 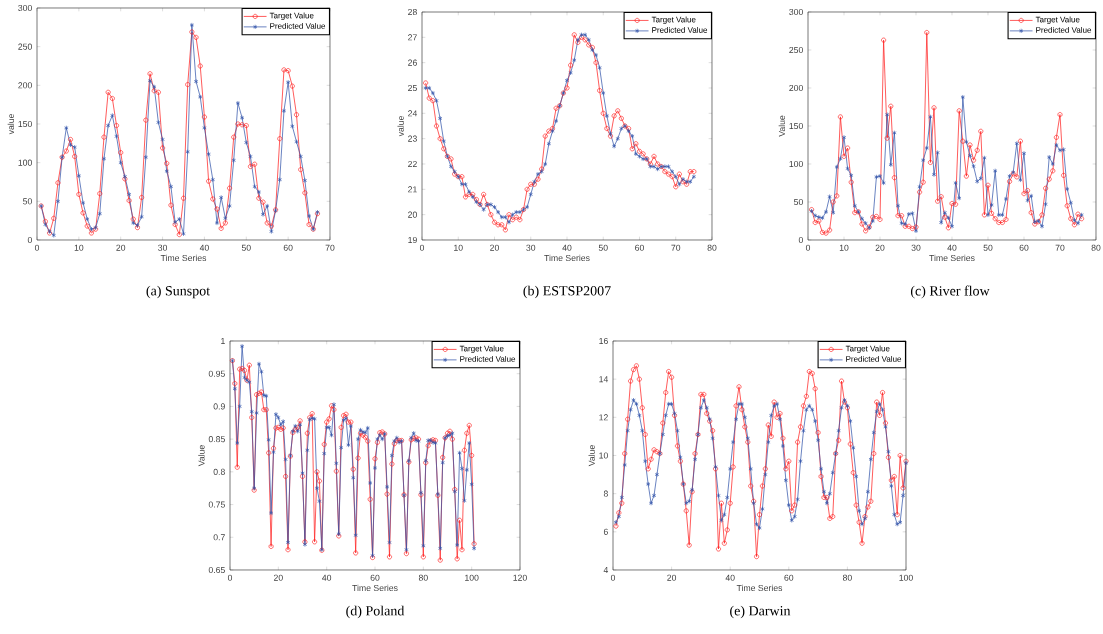 I want to click on y-tick-label: 23, so click(x=412, y=138).